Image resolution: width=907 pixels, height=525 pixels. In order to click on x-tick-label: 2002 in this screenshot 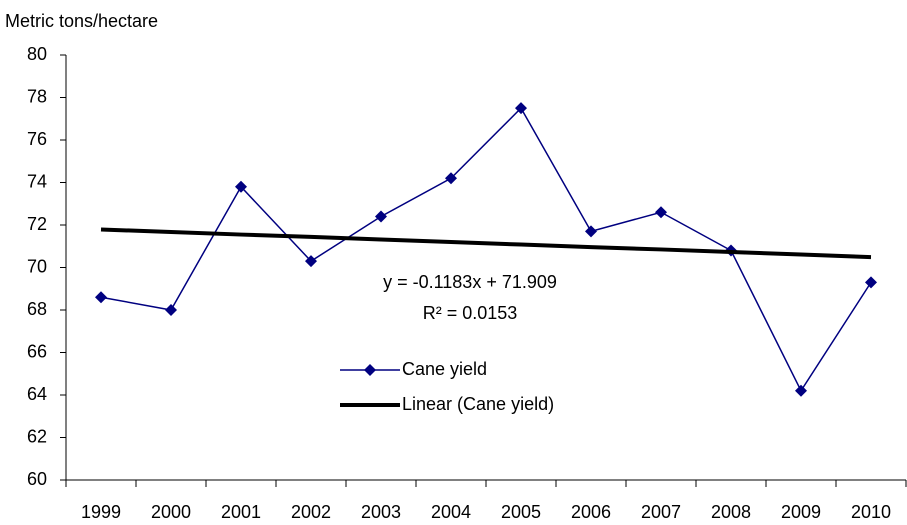, I will do `click(311, 512)`.